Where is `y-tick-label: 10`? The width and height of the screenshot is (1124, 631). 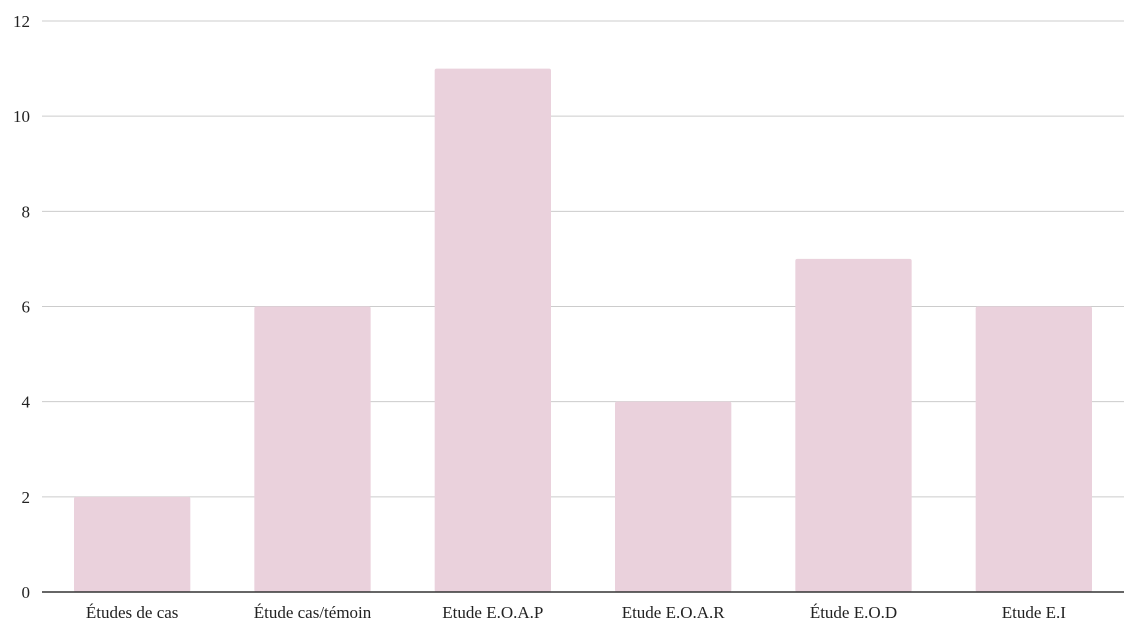
y-tick-label: 10 is located at coordinates (21, 116).